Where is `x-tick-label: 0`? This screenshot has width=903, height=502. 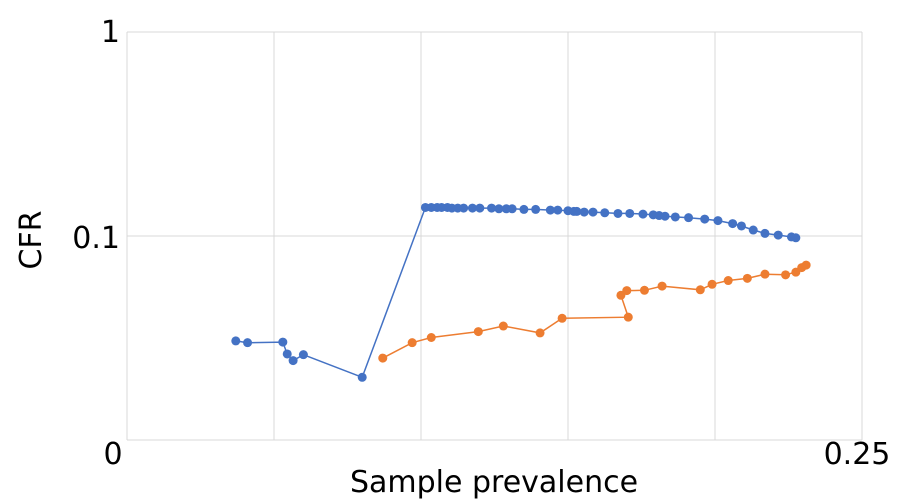
x-tick-label: 0 is located at coordinates (112, 454).